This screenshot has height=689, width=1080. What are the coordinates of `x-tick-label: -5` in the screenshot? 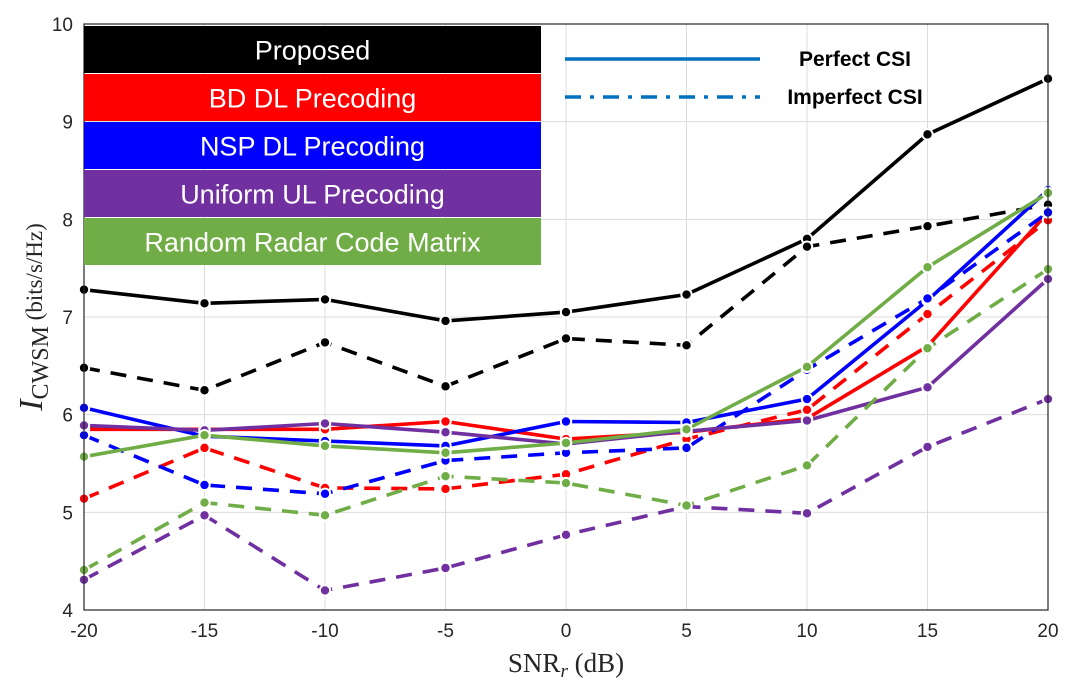 It's located at (445, 631).